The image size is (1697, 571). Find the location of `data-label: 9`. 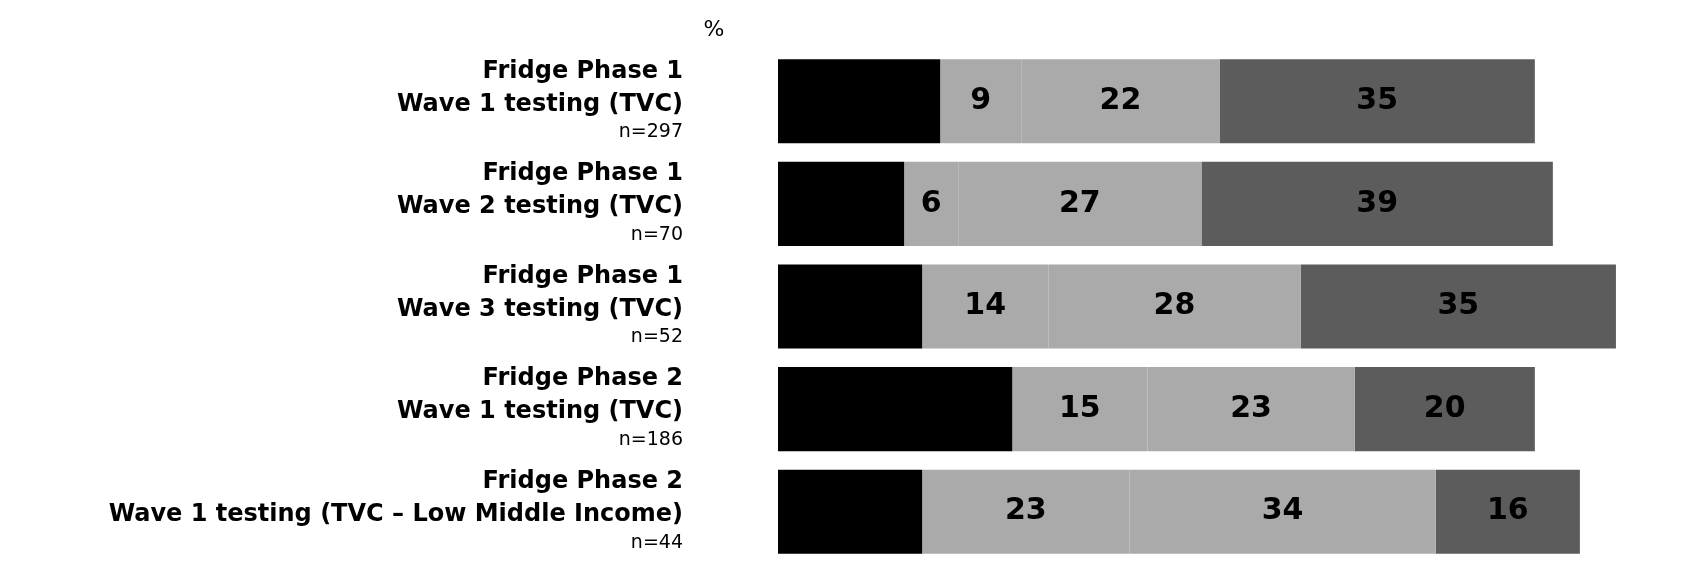

data-label: 9 is located at coordinates (981, 99).